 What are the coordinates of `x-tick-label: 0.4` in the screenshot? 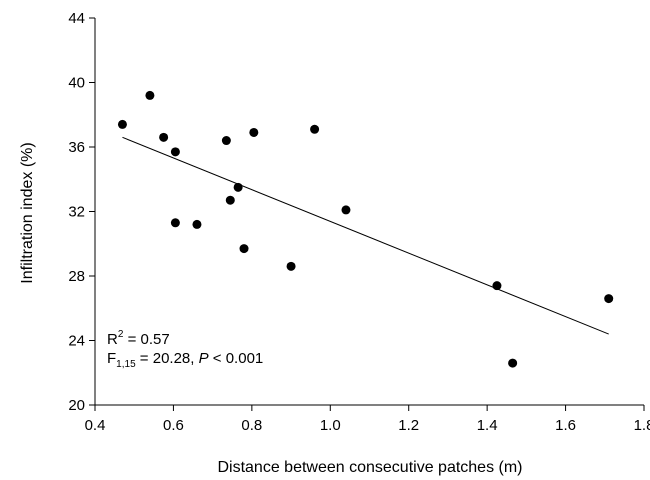 It's located at (95, 425).